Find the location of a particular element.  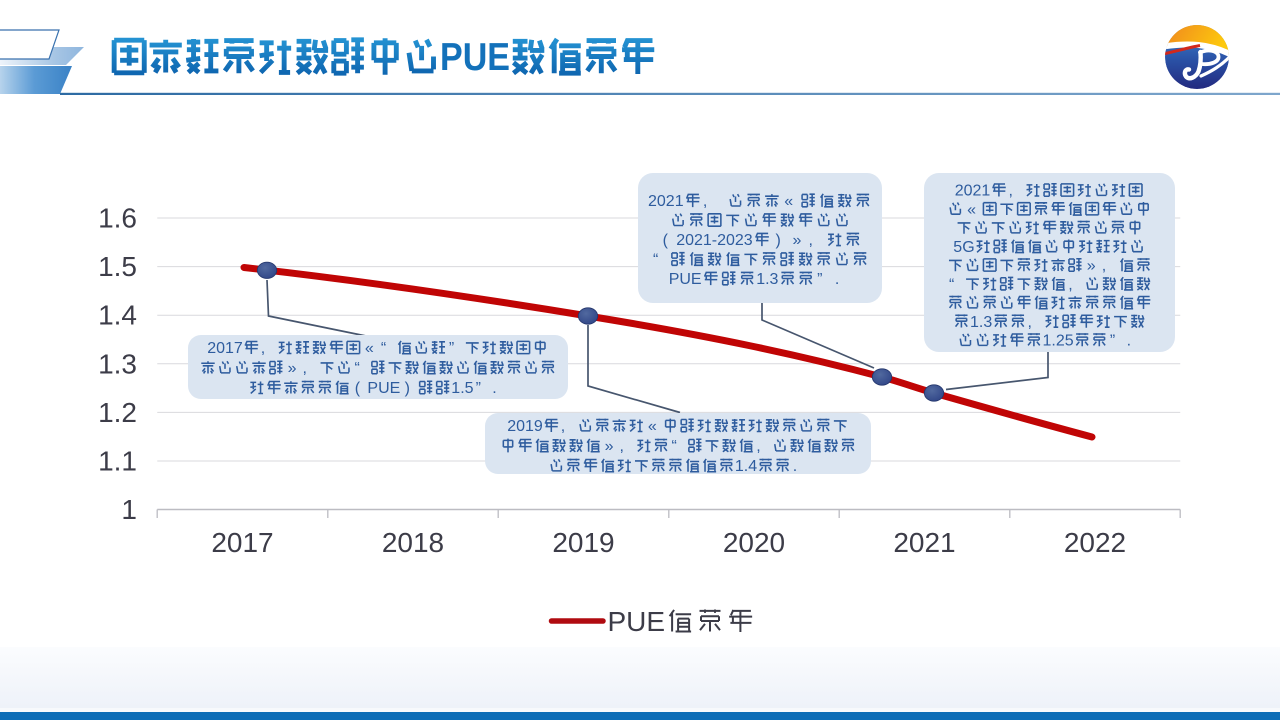

svg-text: 1.6 is located at coordinates (117, 218).